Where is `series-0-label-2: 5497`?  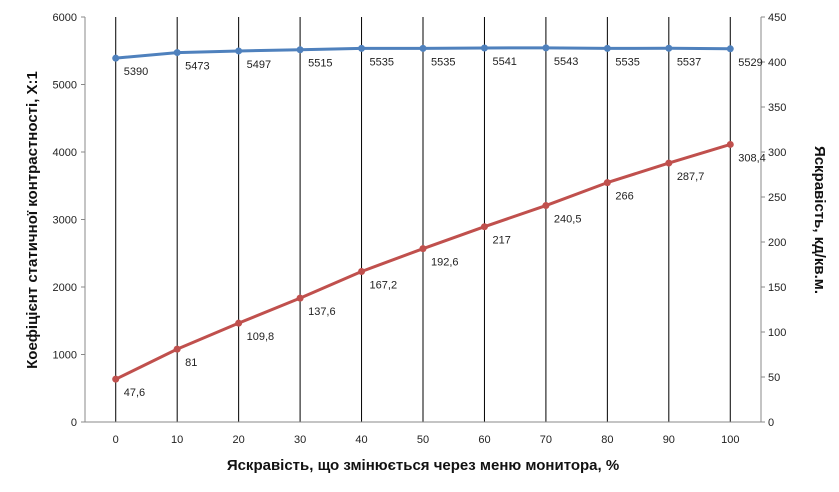 series-0-label-2: 5497 is located at coordinates (259, 65).